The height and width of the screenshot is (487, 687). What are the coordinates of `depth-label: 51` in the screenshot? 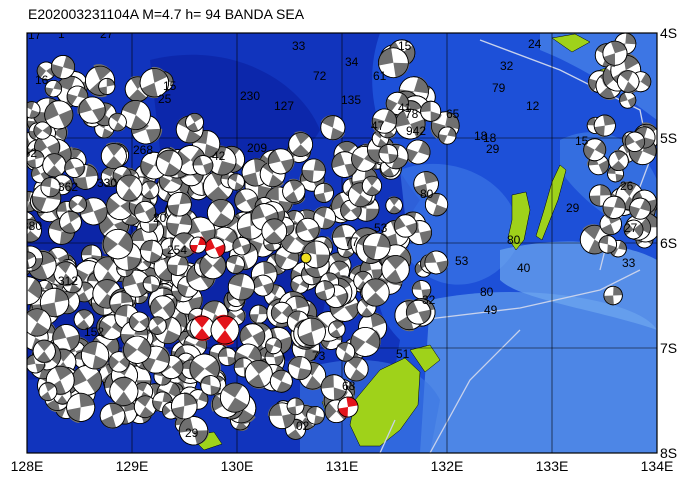 It's located at (403, 354).